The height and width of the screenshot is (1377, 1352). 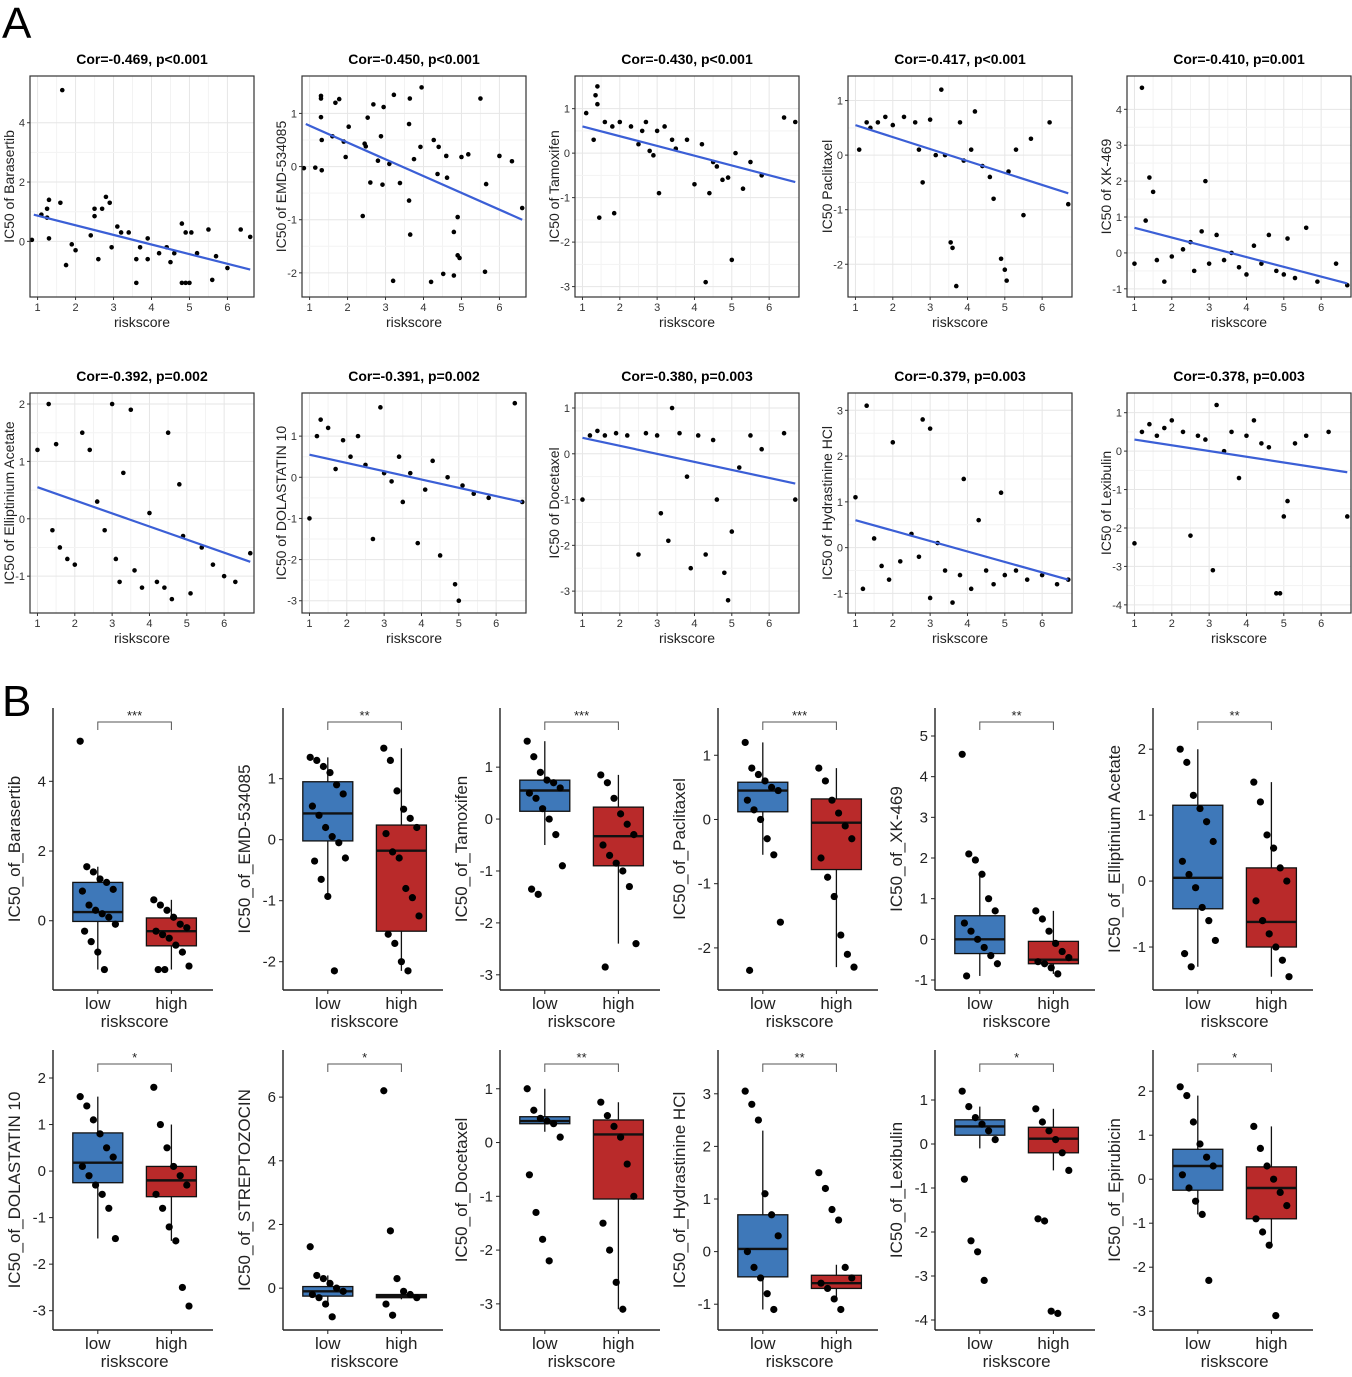 I want to click on x-tick-label: 5, so click(x=1284, y=308).